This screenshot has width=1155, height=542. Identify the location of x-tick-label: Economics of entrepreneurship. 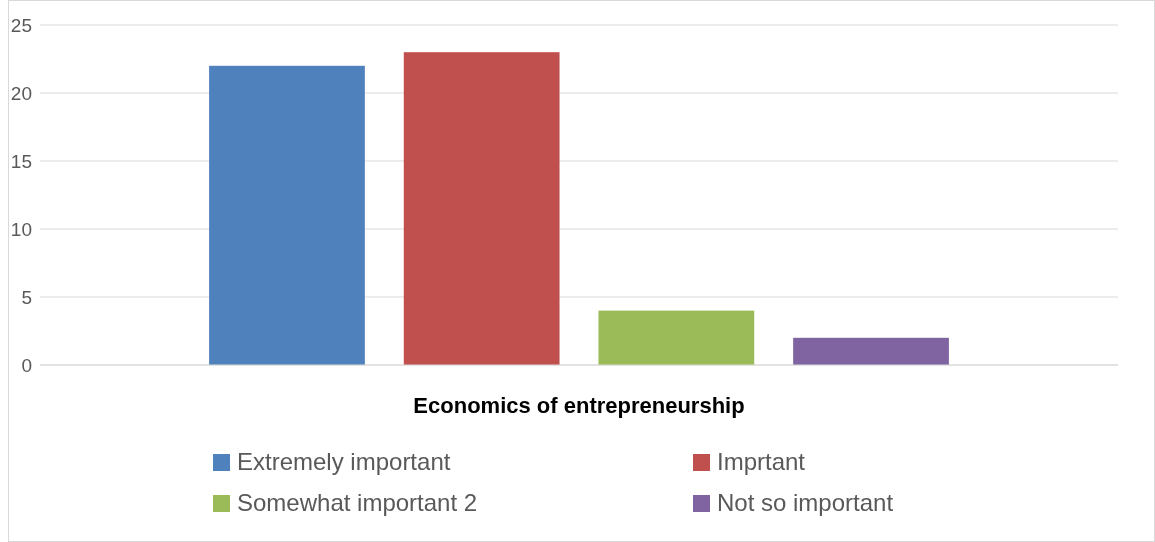
(579, 405).